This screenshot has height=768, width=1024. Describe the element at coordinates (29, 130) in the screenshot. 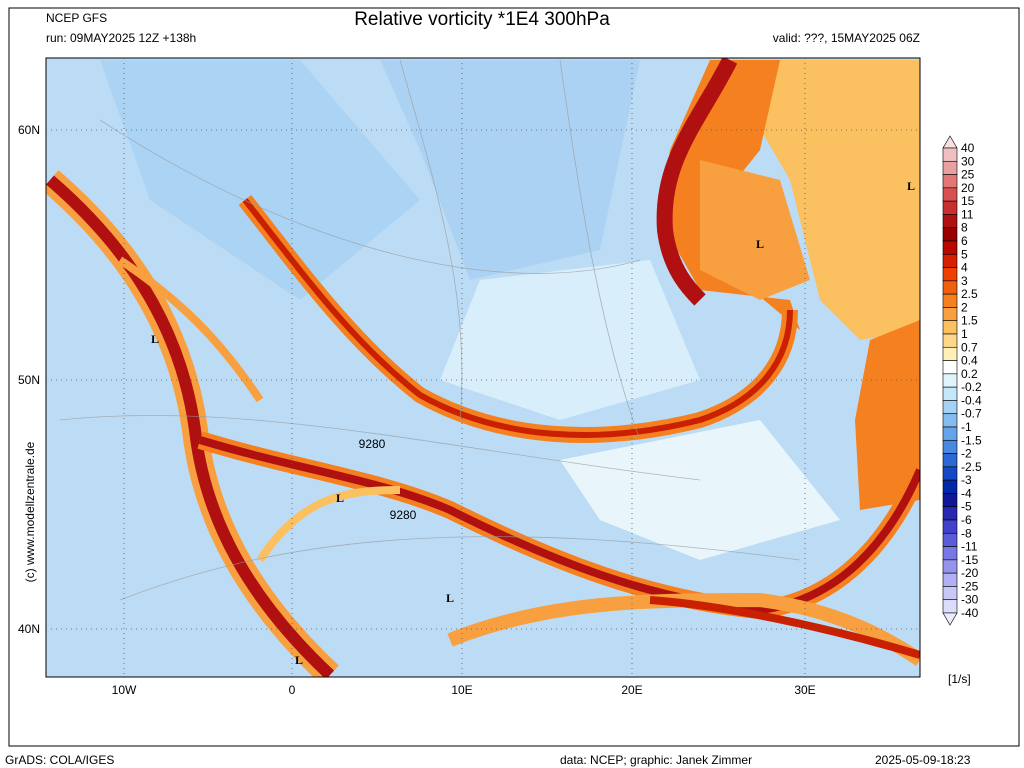

I see `latitude-label: 60N` at that location.